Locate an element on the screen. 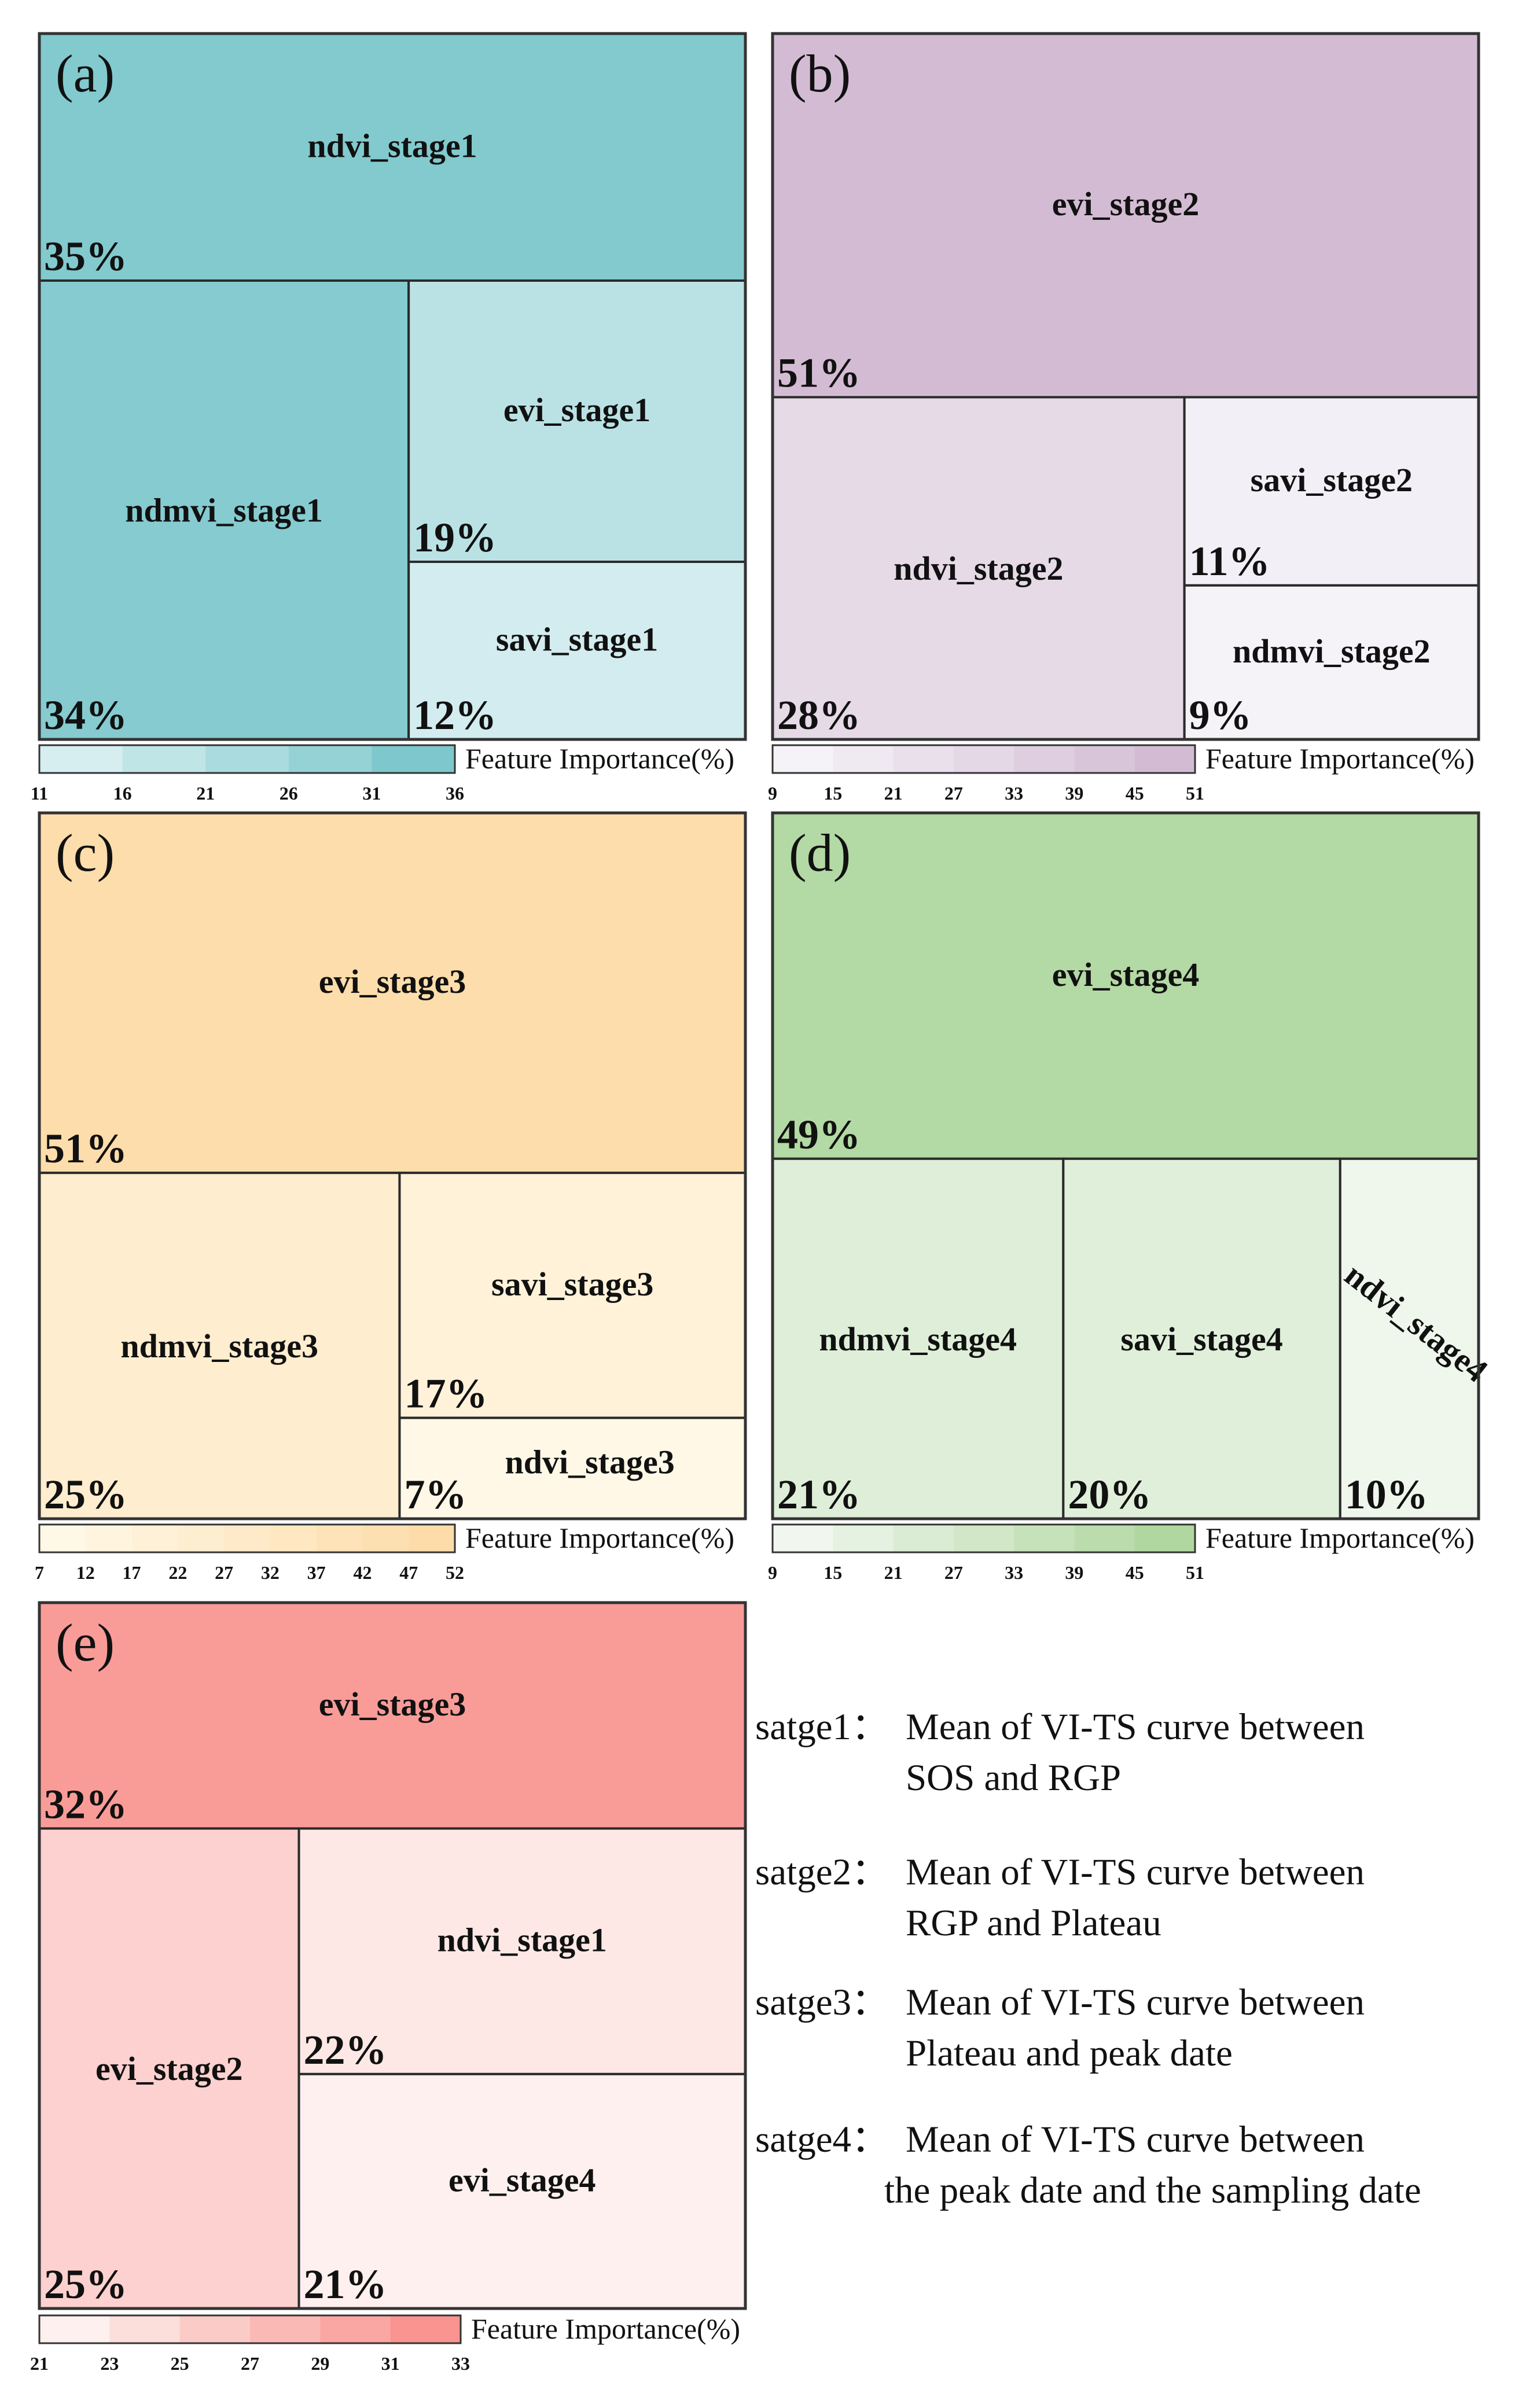  cell-label: evi_stage2 is located at coordinates (1126, 204).